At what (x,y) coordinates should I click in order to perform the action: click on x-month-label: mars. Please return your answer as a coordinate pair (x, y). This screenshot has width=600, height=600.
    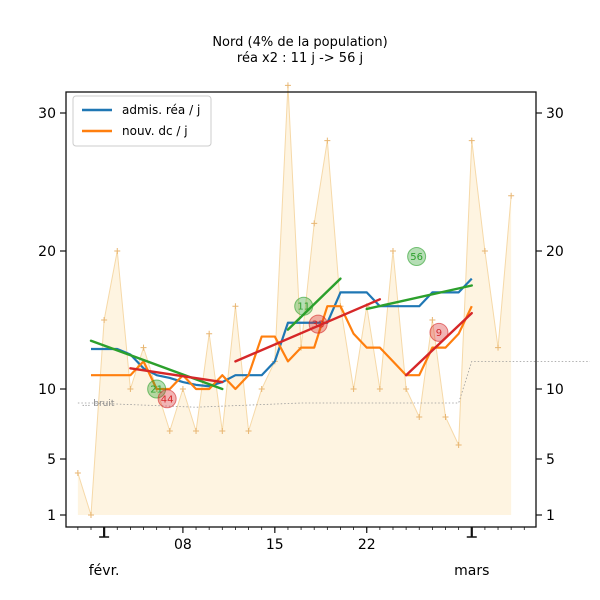
    Looking at the image, I should click on (471, 571).